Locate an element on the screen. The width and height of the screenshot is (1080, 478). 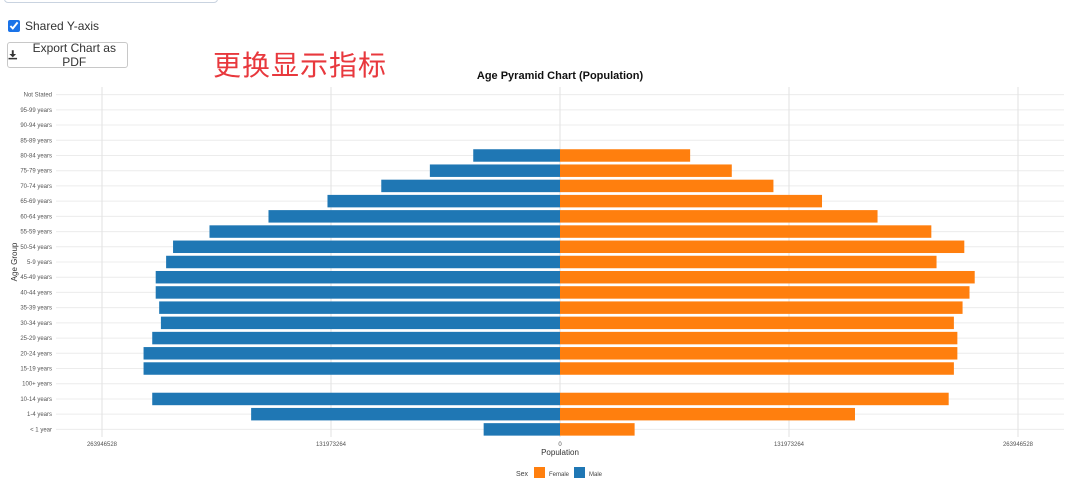
chart-title: Age Pyramid Chart (Population) is located at coordinates (560, 76).